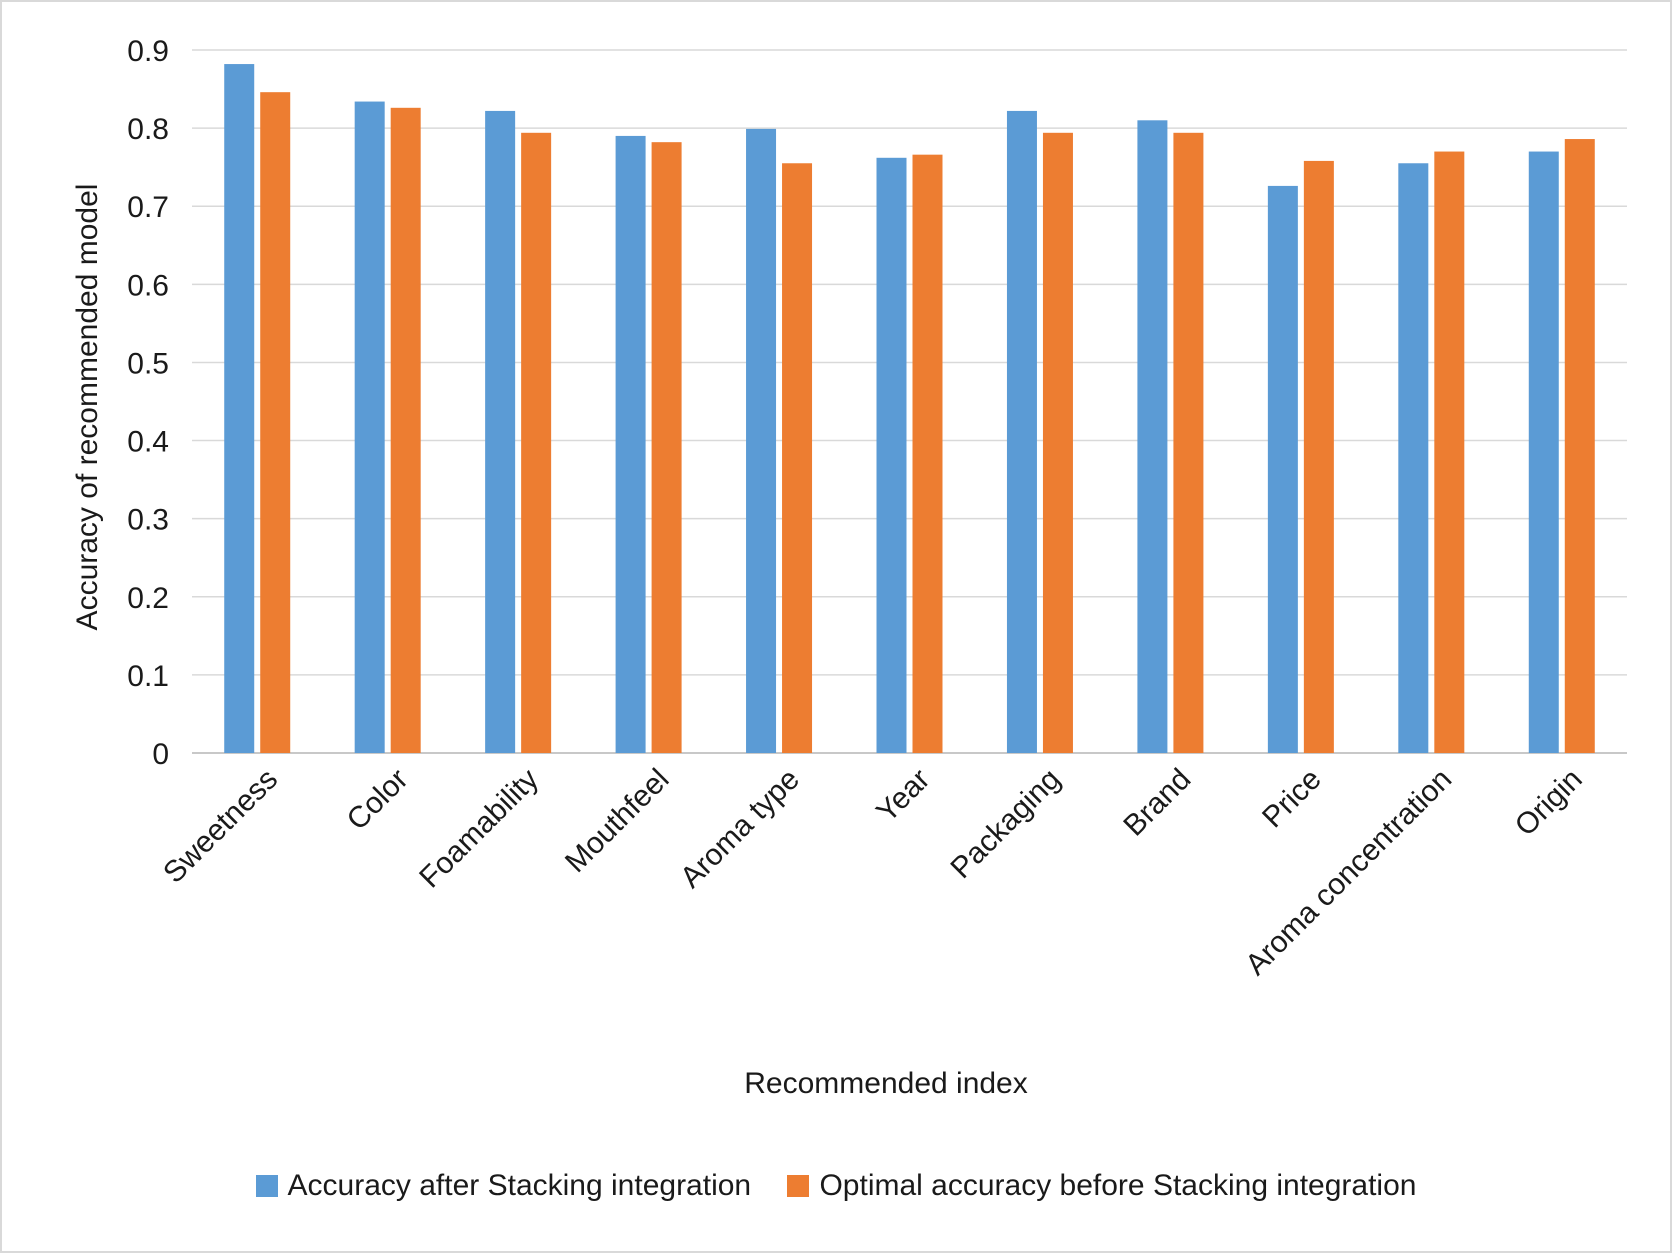 This screenshot has height=1253, width=1672. I want to click on x-tick-label: Packaging, so click(1005, 824).